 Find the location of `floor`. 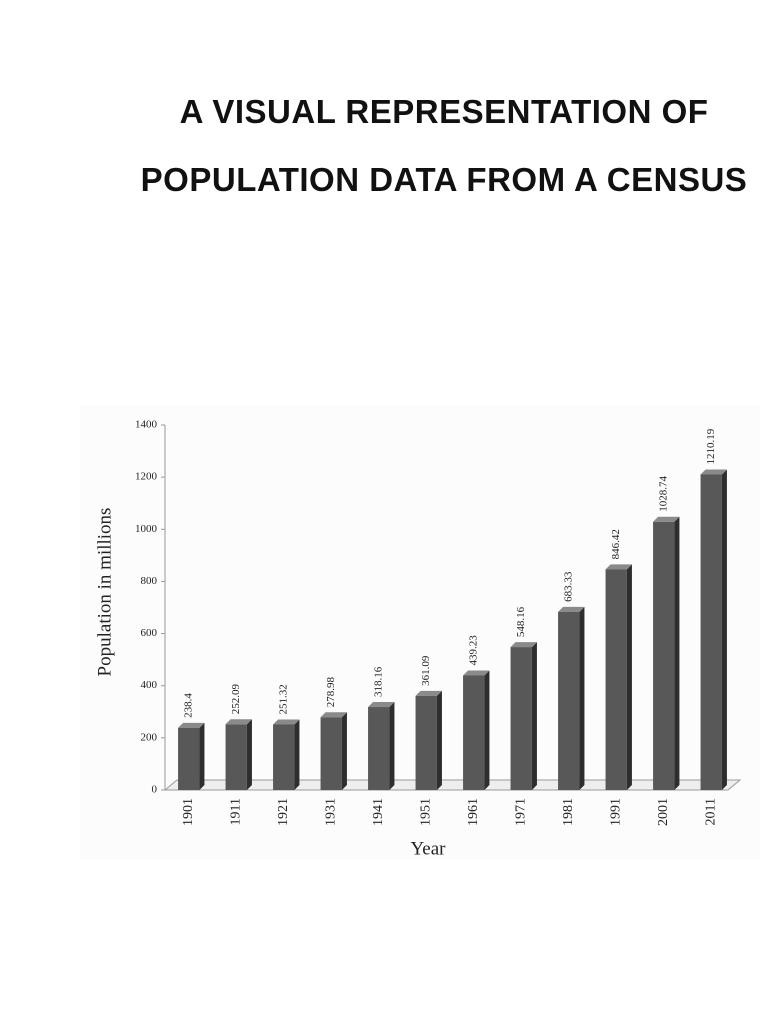

floor is located at coordinates (452, 785).